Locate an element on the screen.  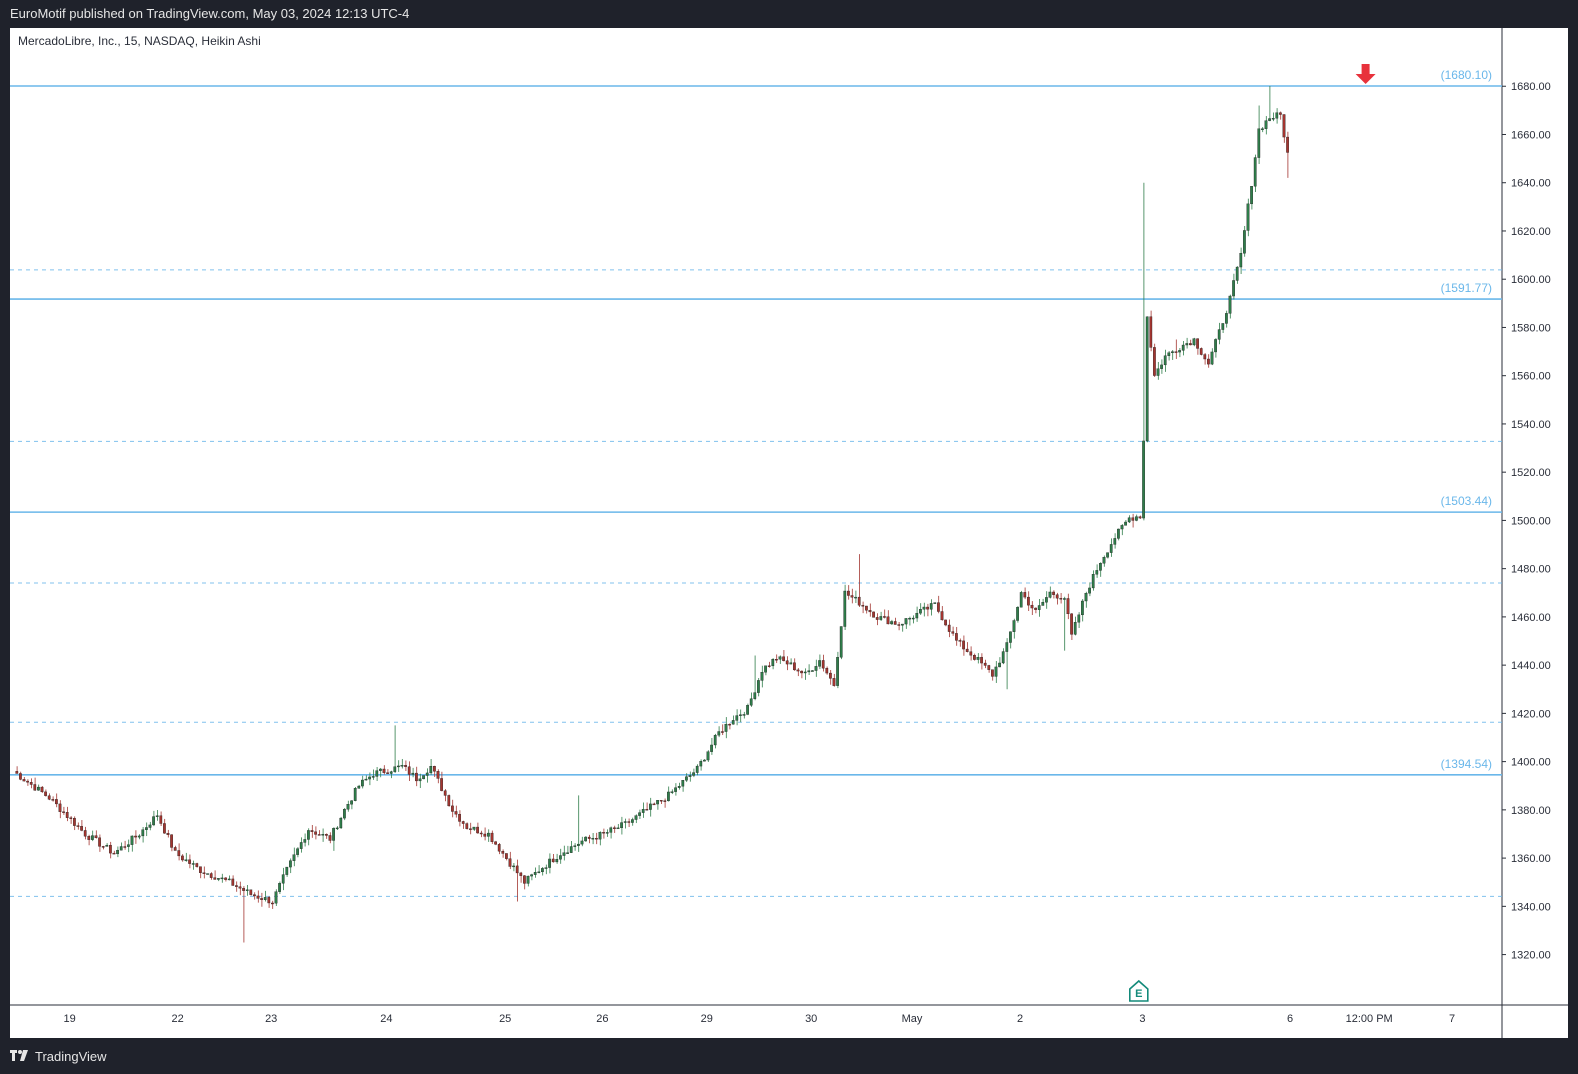
tradingview-brand: TradingView is located at coordinates (58, 1056).